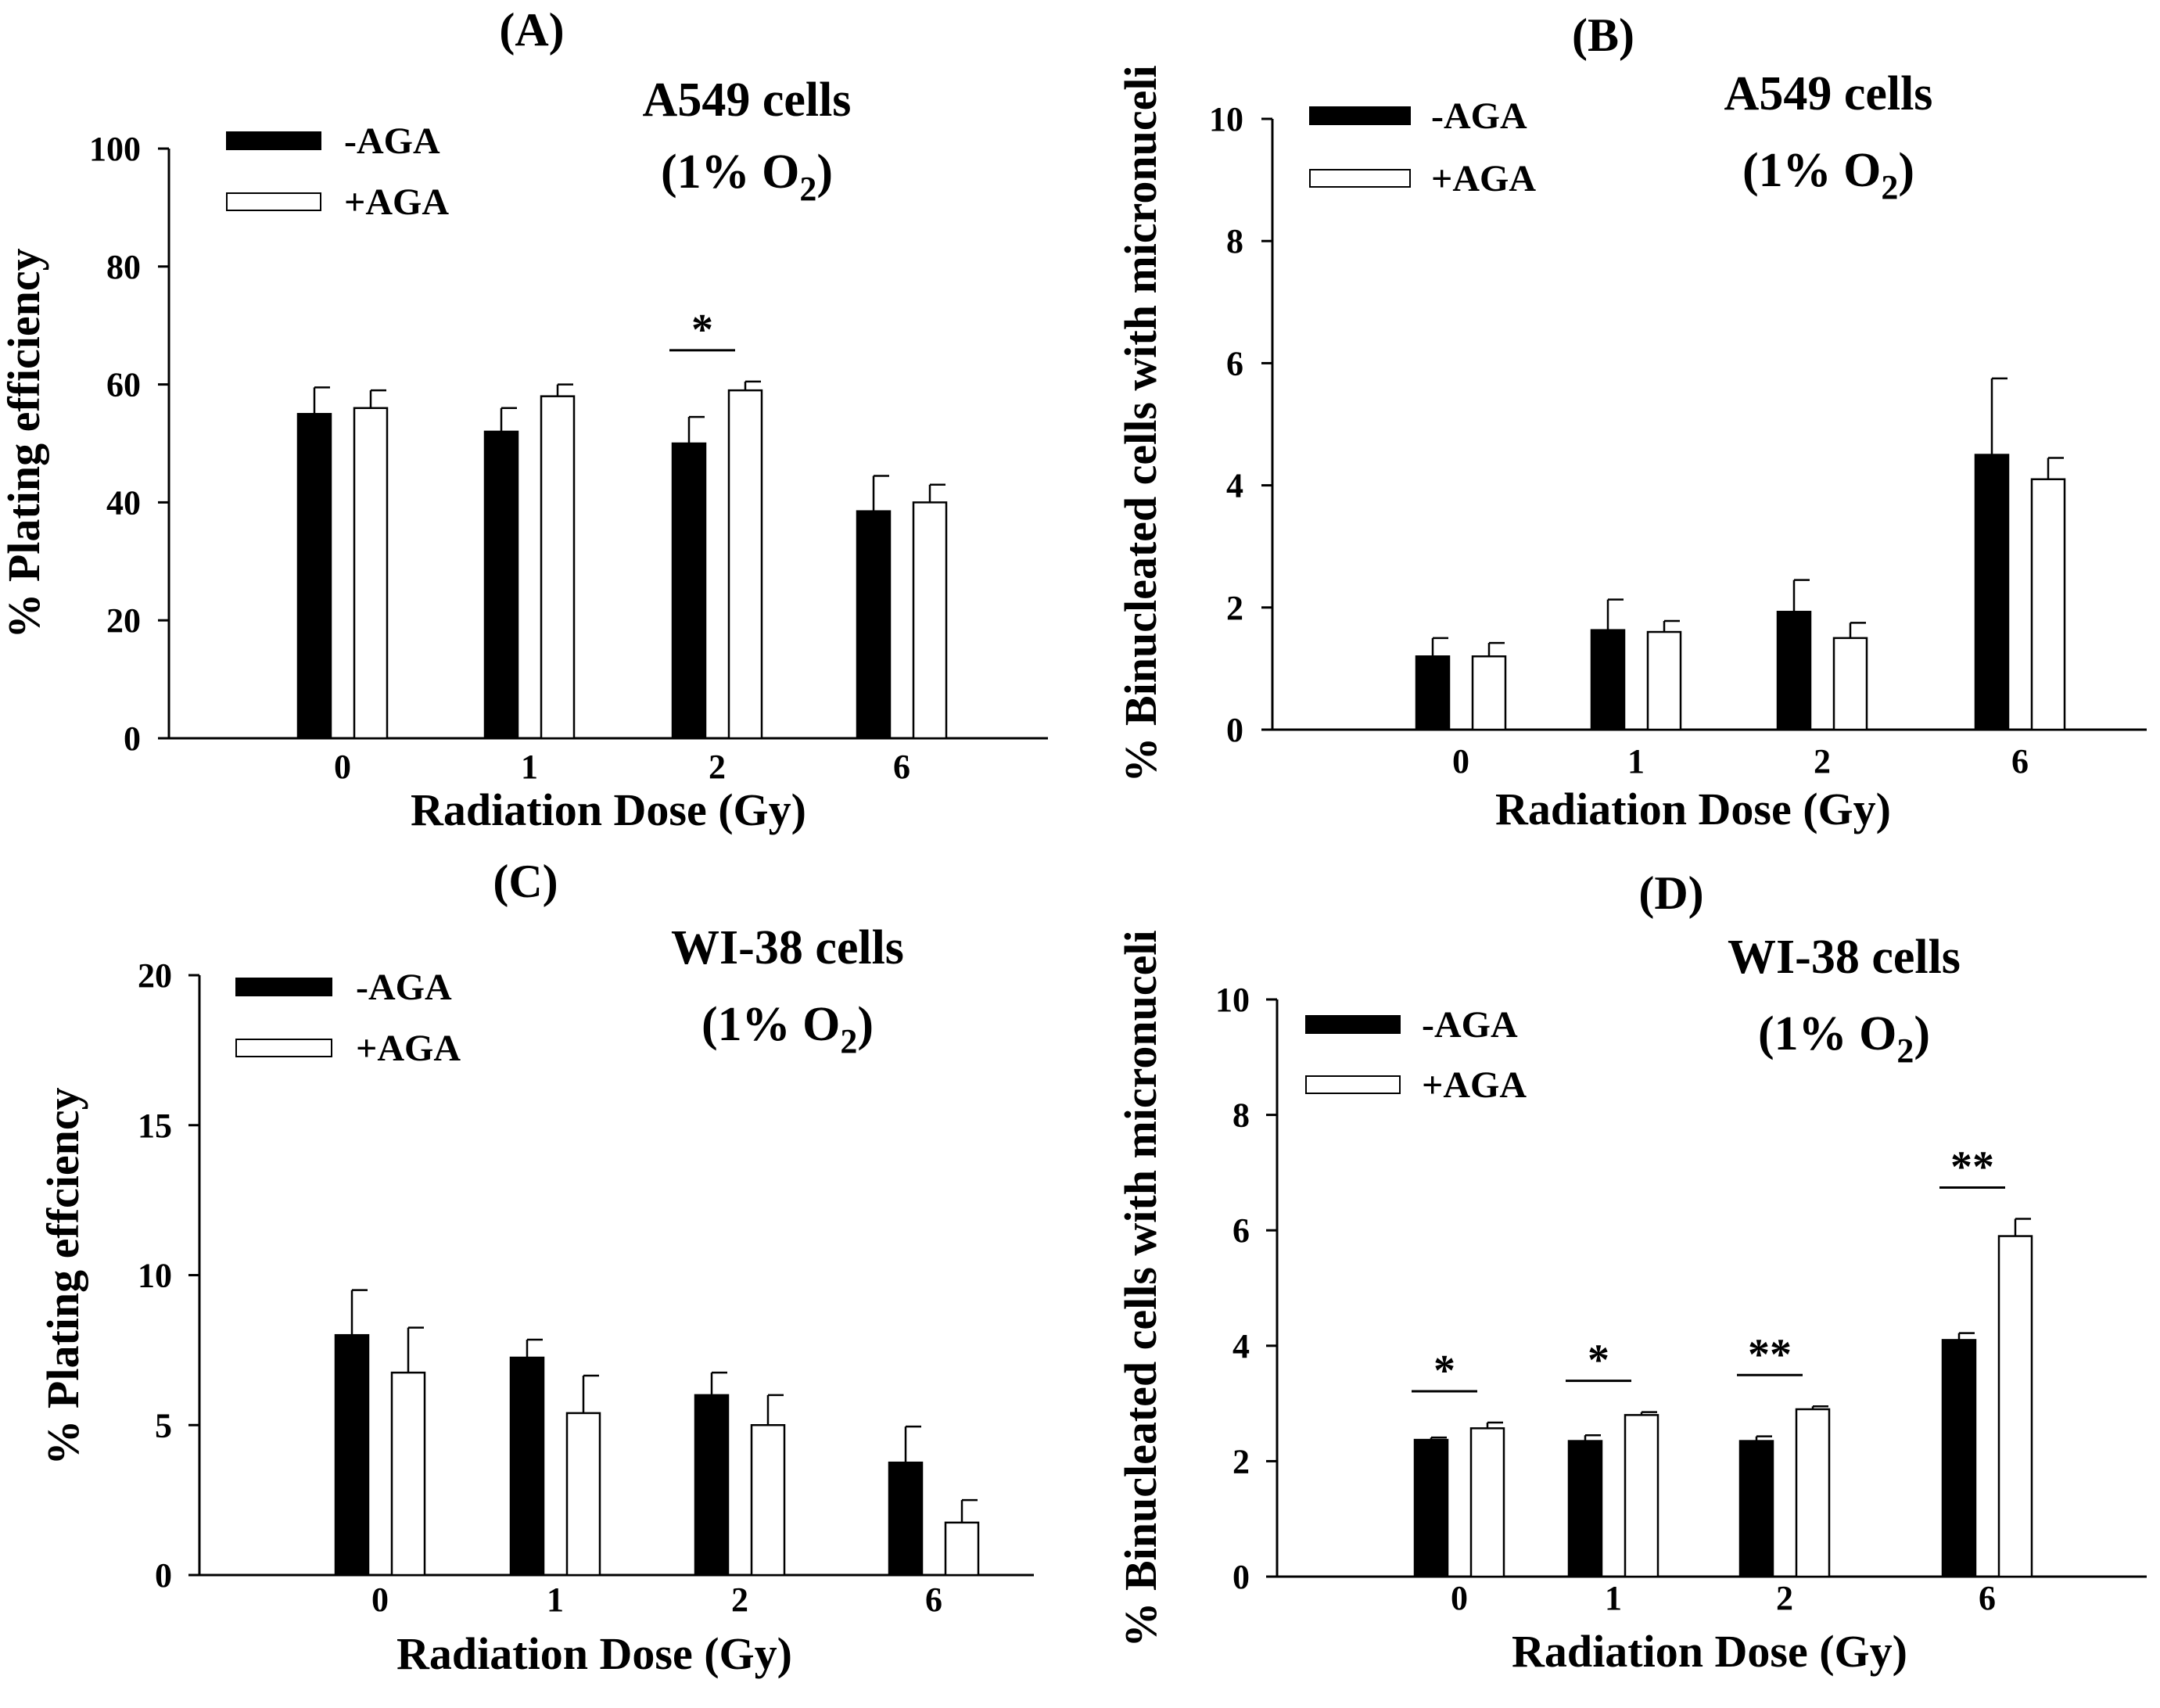 The height and width of the screenshot is (1708, 2160). What do you see at coordinates (1972, 1167) in the screenshot?
I see `significance-marker: **` at bounding box center [1972, 1167].